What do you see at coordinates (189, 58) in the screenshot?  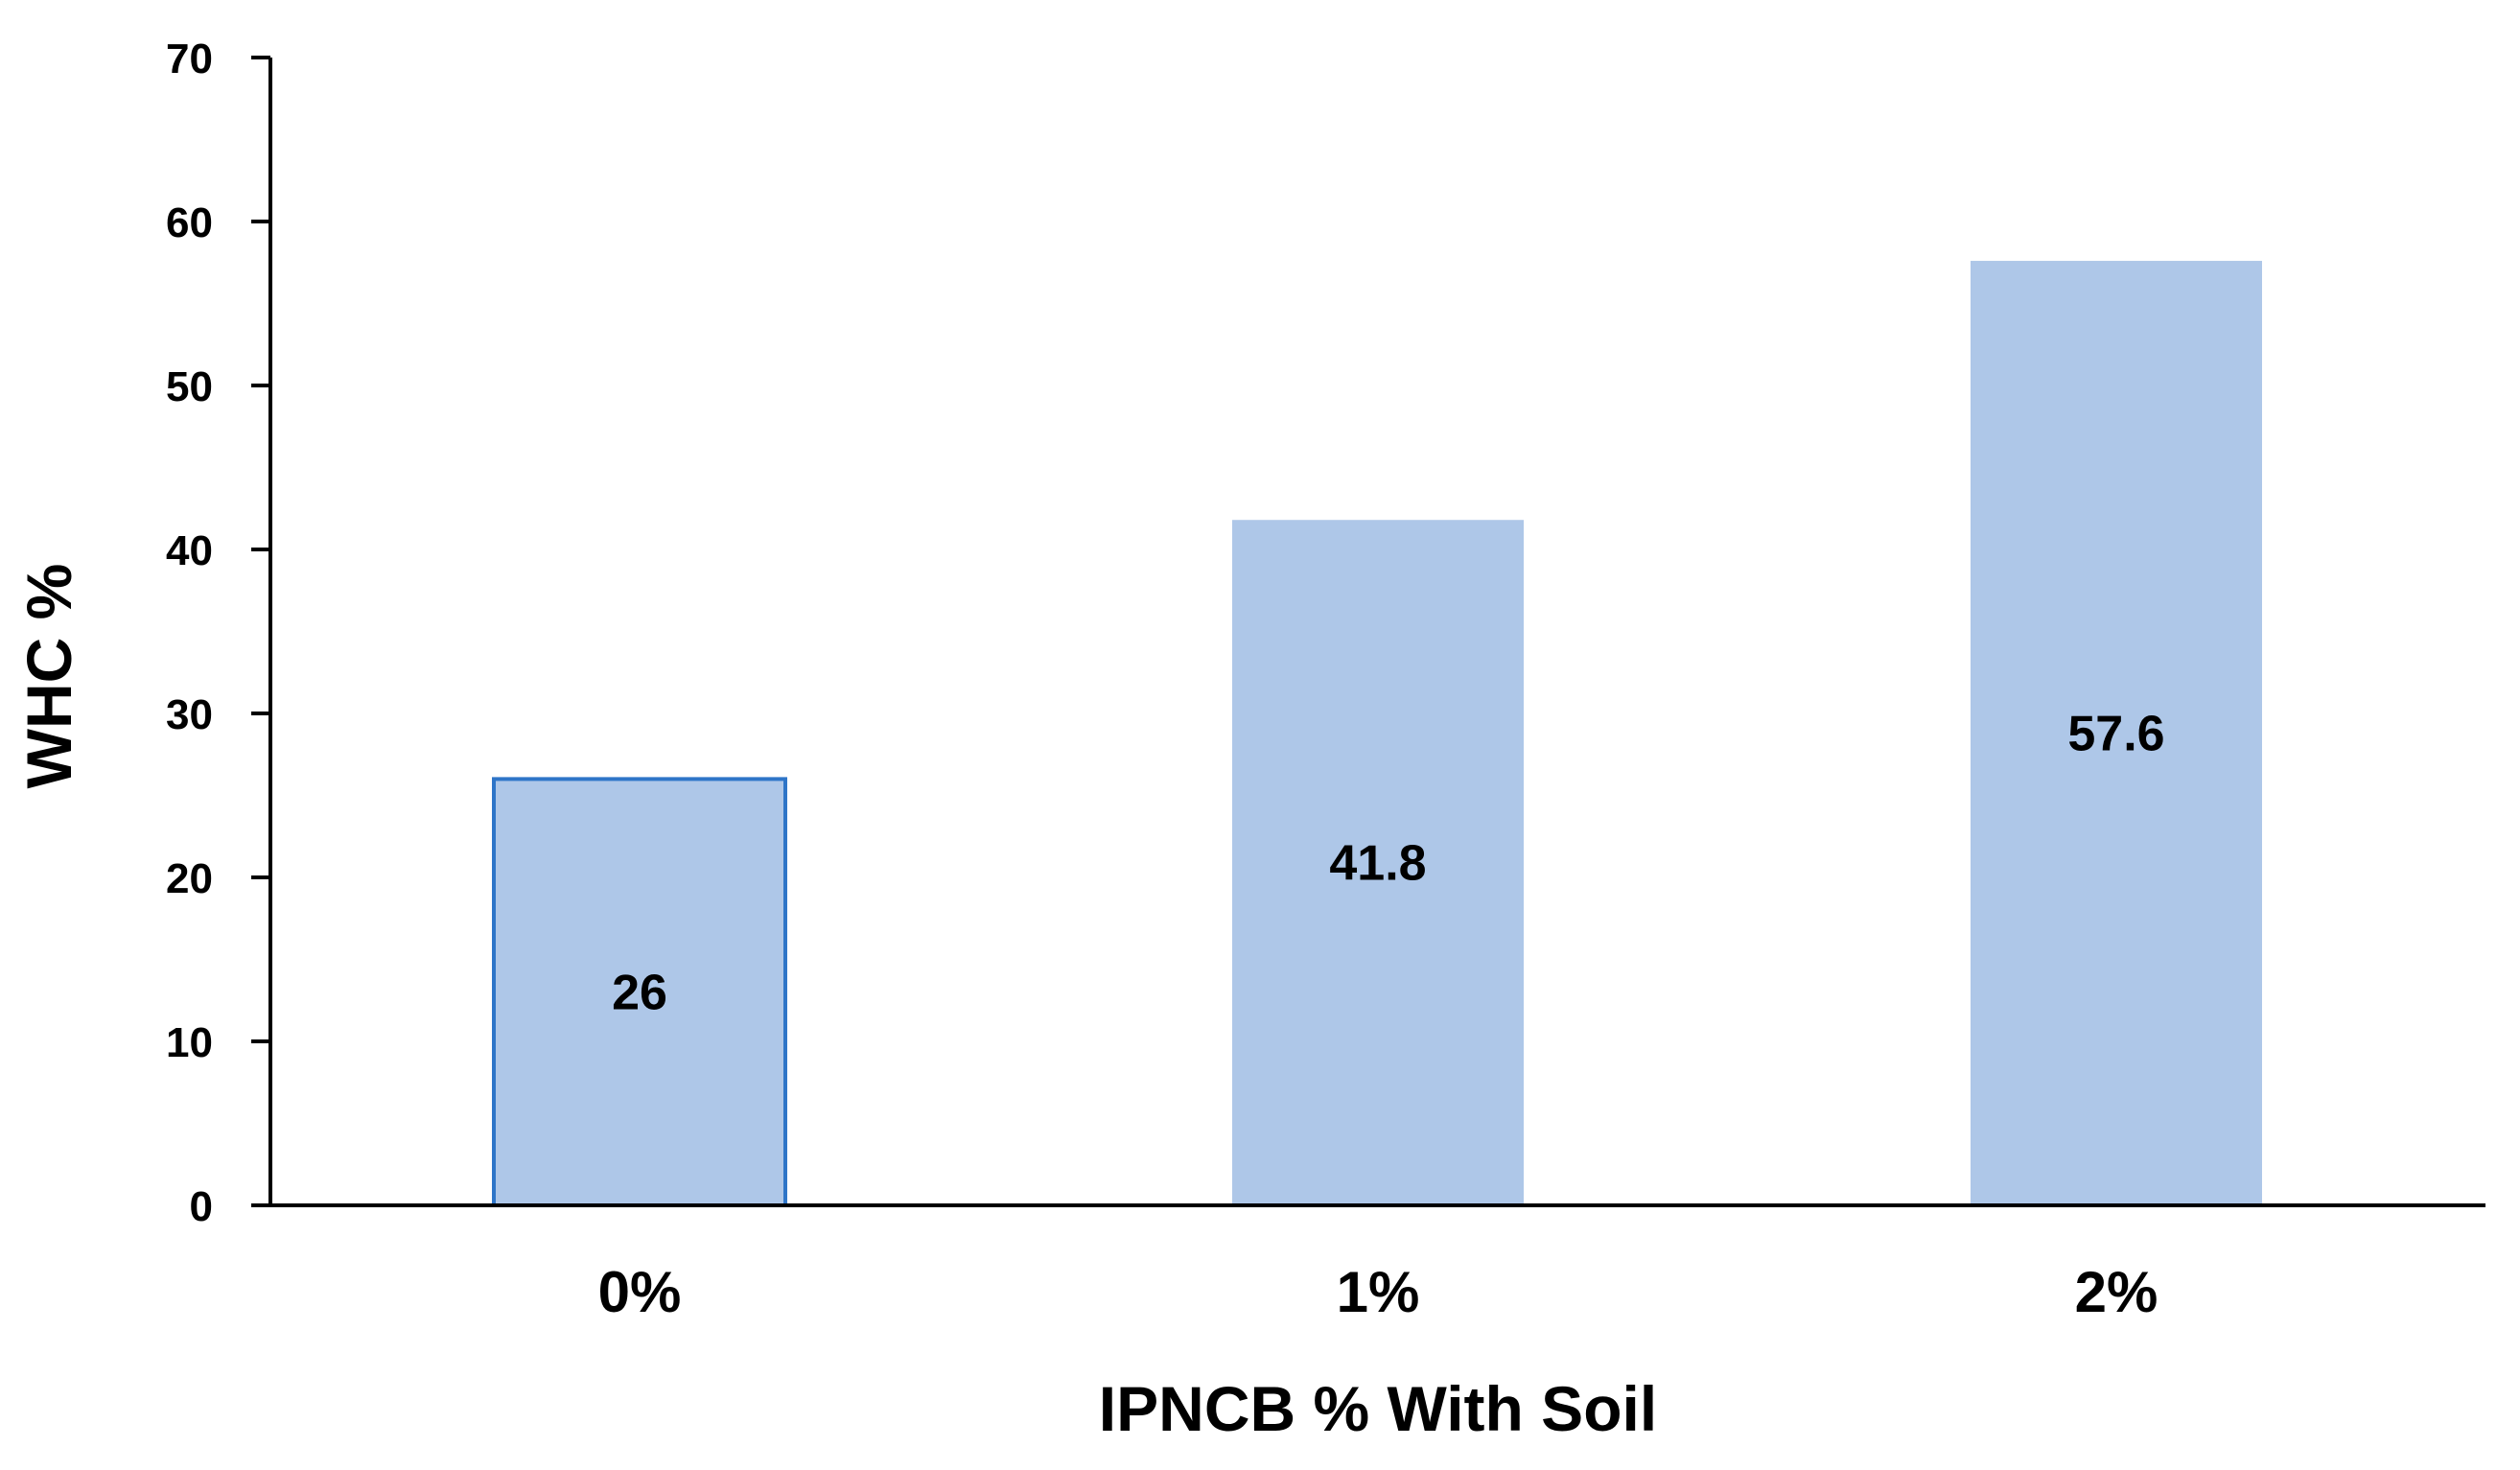 I see `y-tick-label-7: 70` at bounding box center [189, 58].